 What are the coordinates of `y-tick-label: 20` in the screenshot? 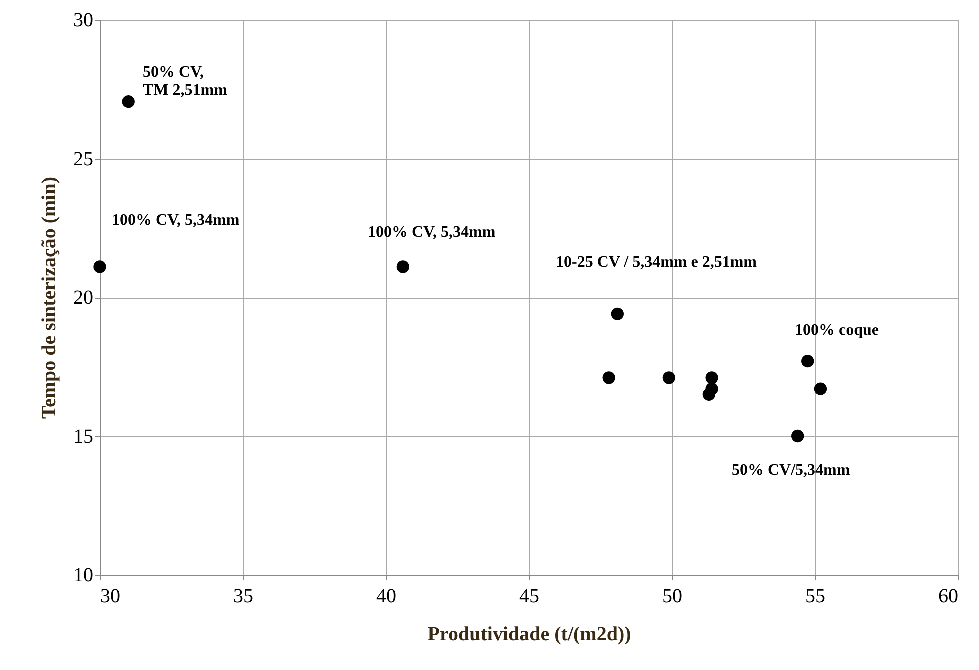 It's located at (84, 298).